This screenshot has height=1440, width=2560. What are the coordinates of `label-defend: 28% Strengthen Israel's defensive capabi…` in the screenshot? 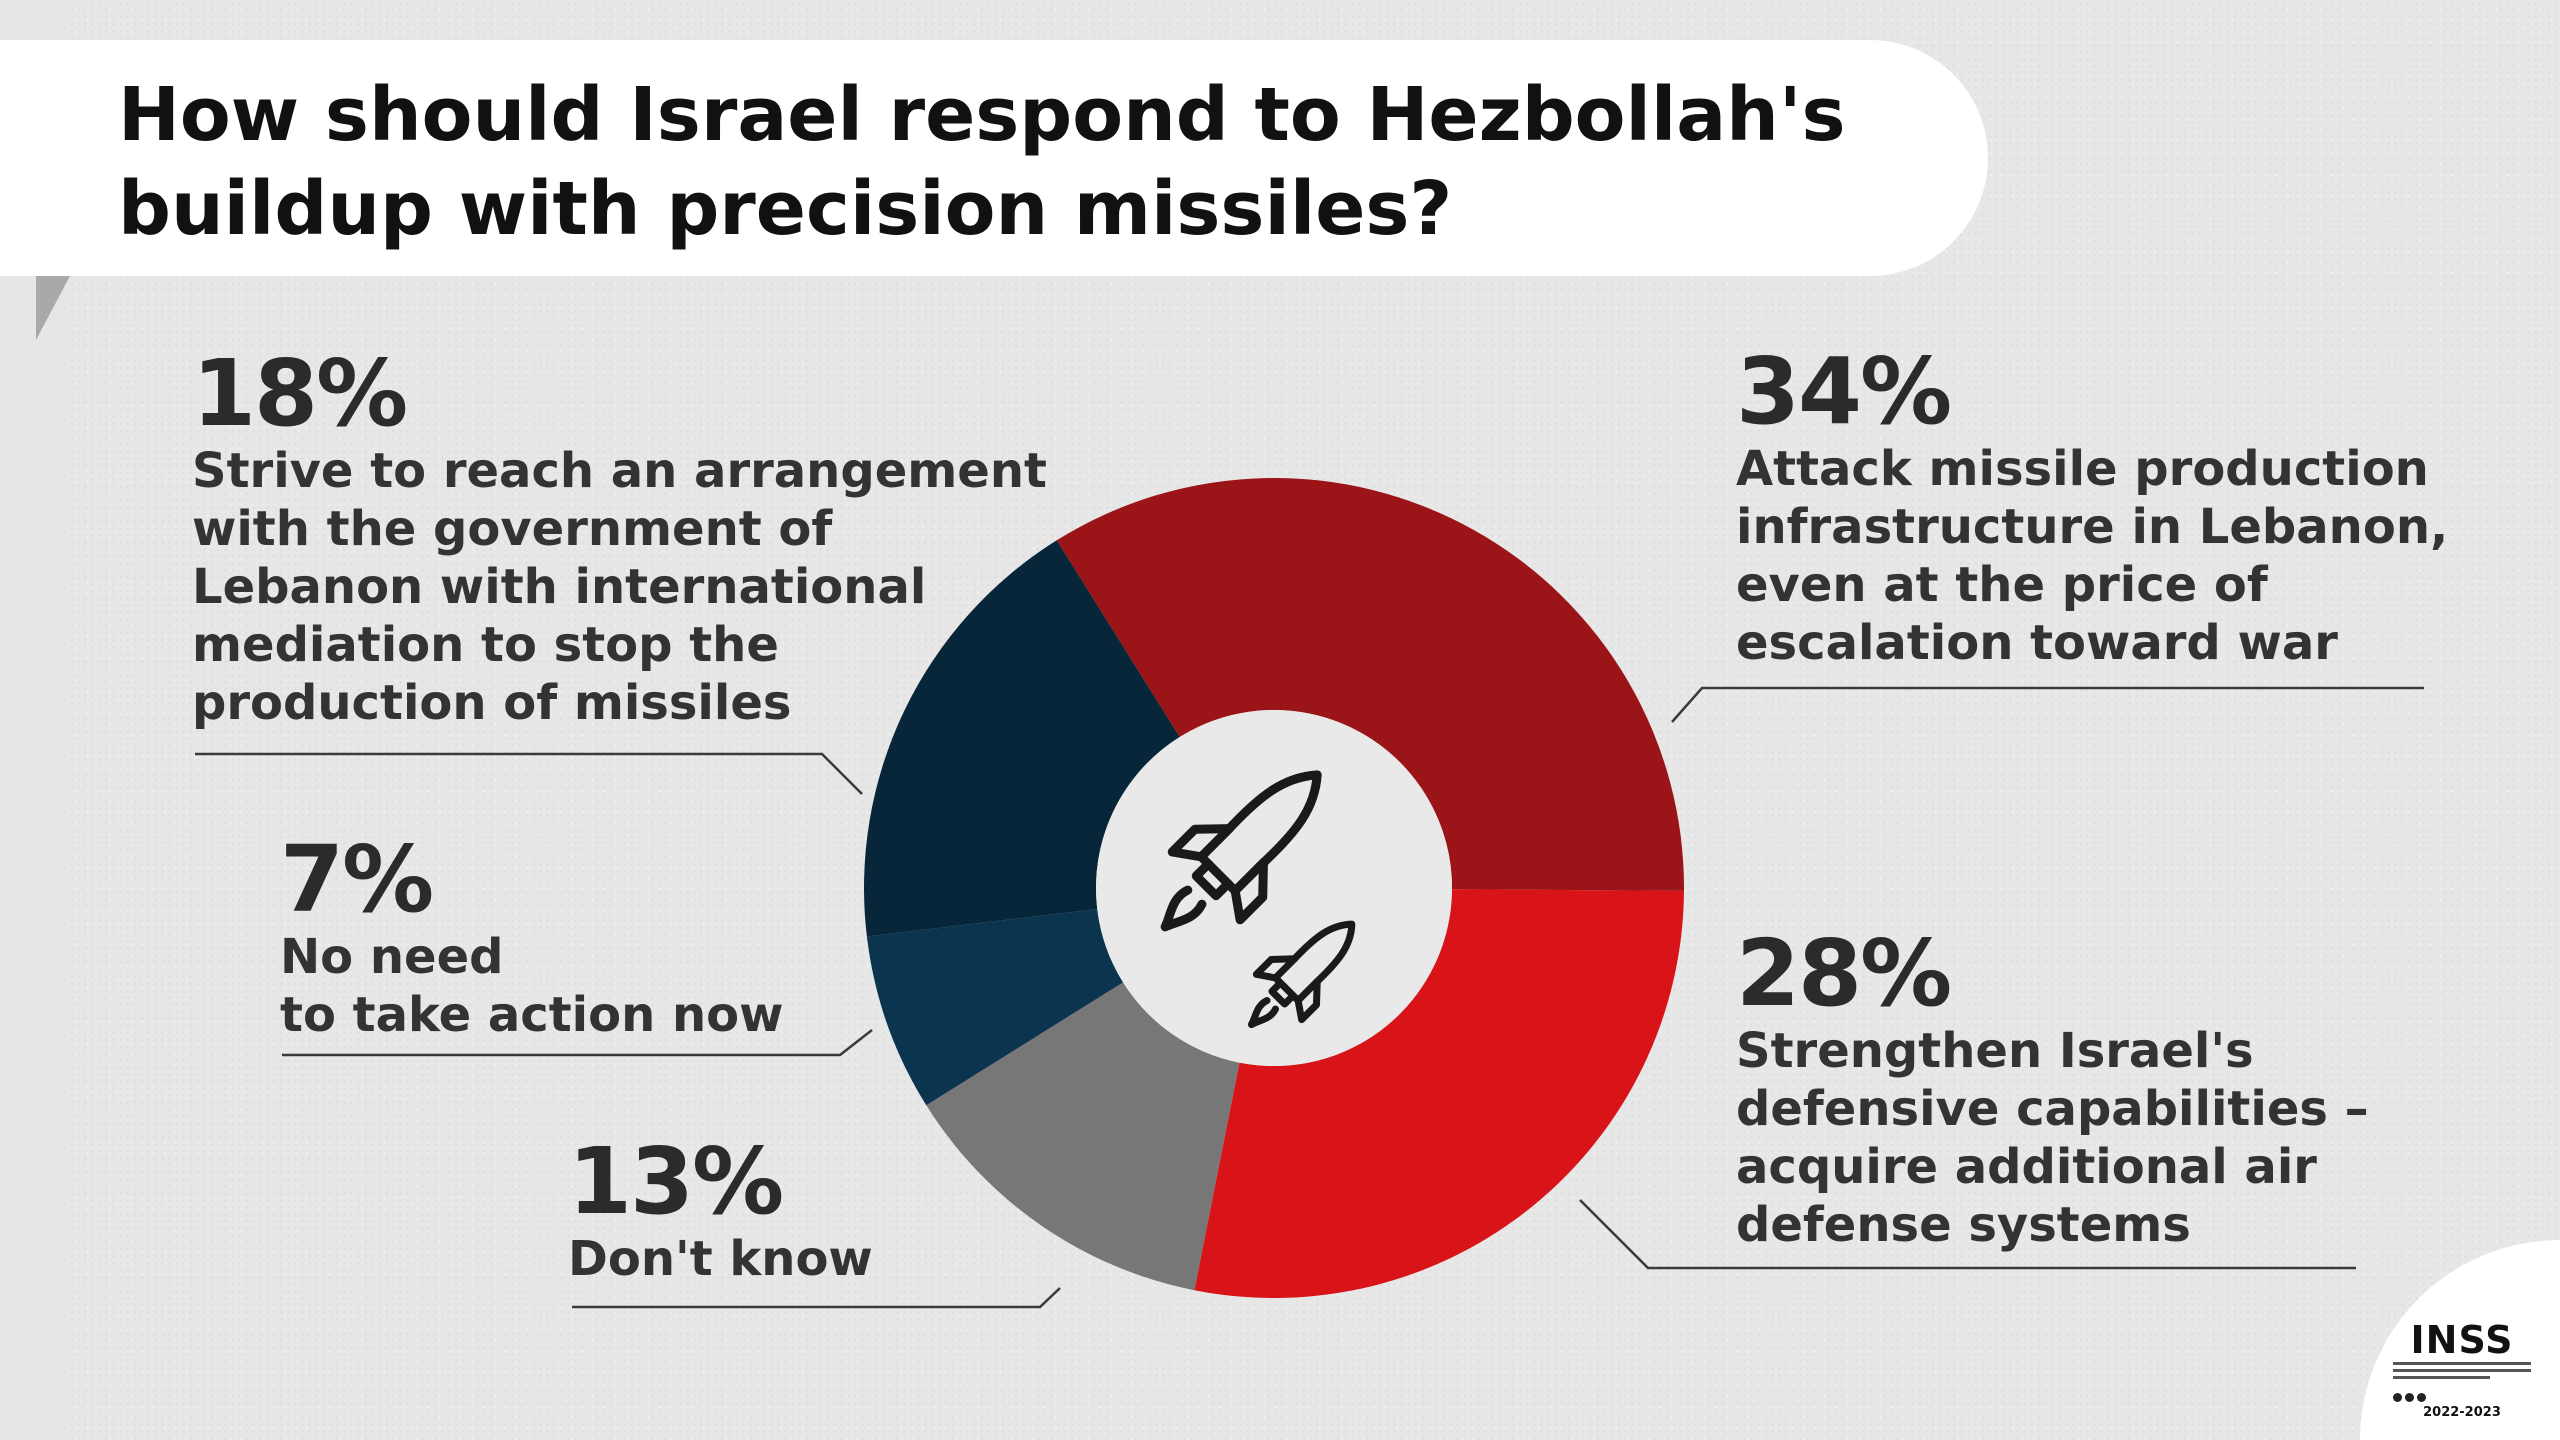 It's located at (2136, 1090).